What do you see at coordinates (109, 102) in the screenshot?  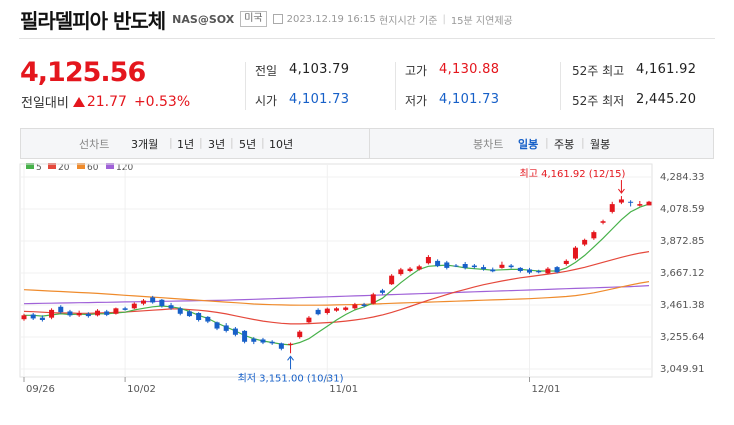 I see `change-row: 전일대비 21.77 +0.53%` at bounding box center [109, 102].